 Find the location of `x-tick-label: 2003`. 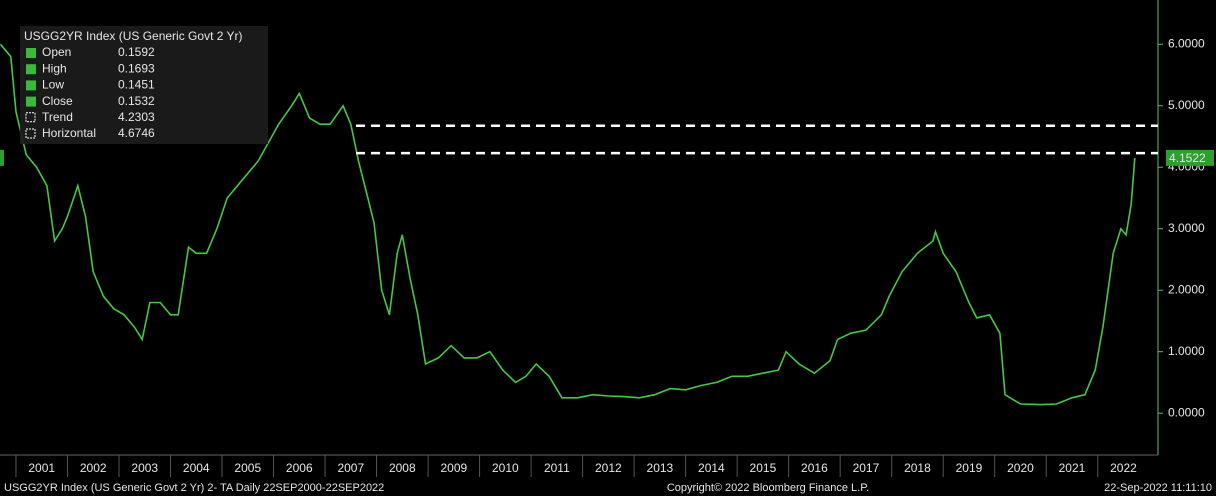

x-tick-label: 2003 is located at coordinates (144, 468).